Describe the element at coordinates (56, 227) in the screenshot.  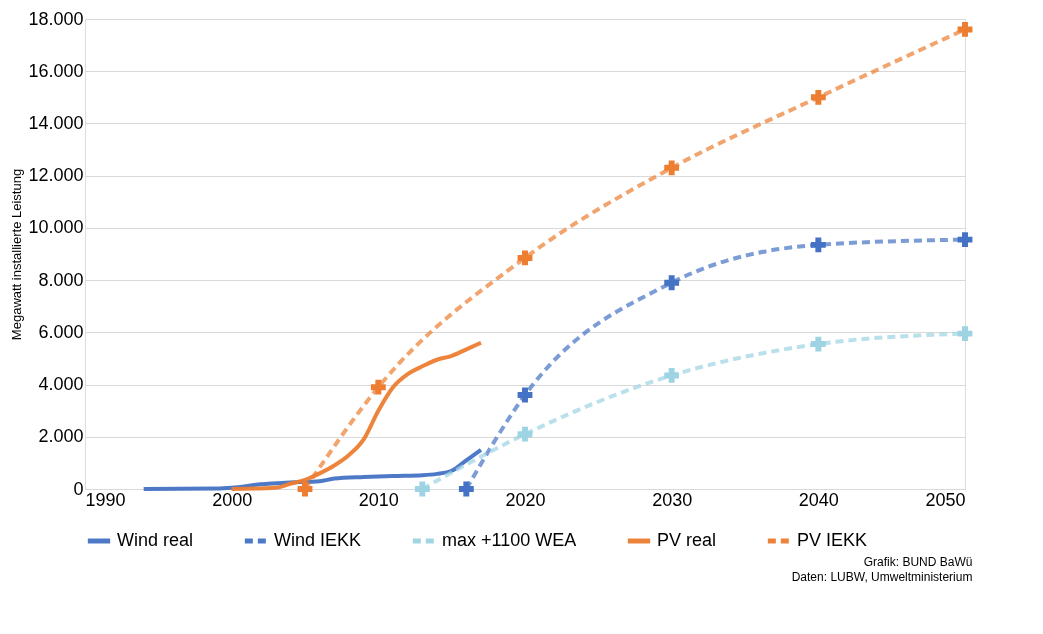
I see `y-tick-label: 10.000` at that location.